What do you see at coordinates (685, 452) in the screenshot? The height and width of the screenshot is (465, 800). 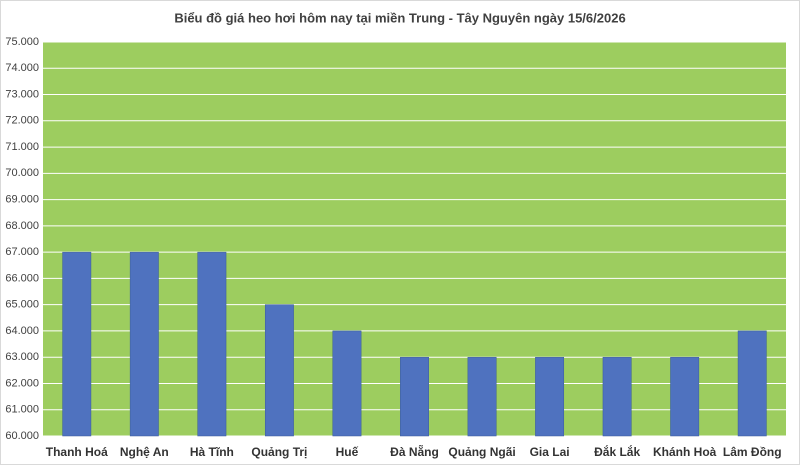 I see `x-tick-label: Khánh Hoà` at bounding box center [685, 452].